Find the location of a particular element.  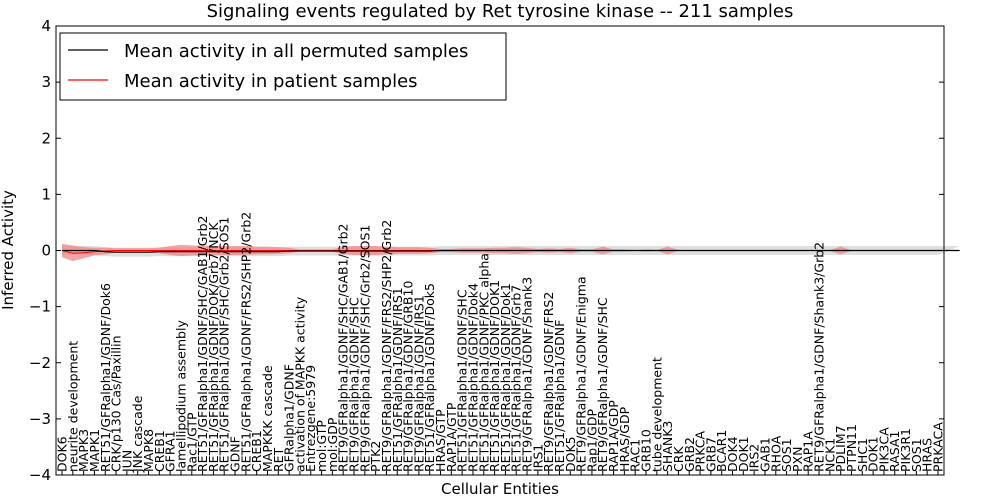

category-label: RET51/GFRalpha1/GDNF/Grb7 is located at coordinates (516, 378).